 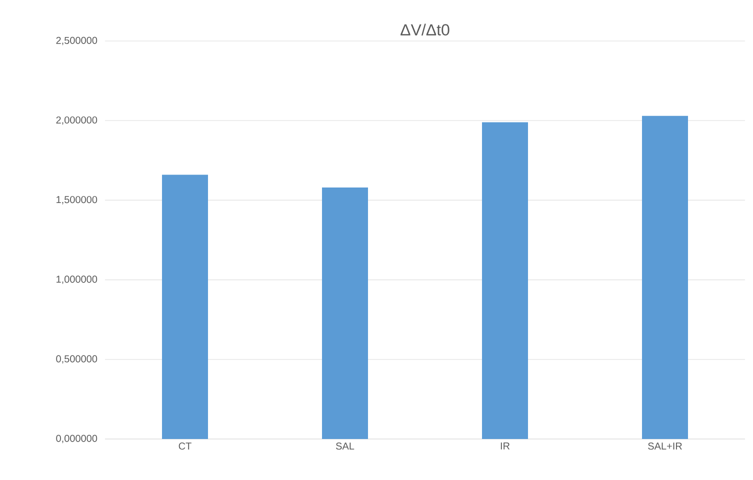 What do you see at coordinates (77, 120) in the screenshot?
I see `y-tick-label: 2,000000` at bounding box center [77, 120].